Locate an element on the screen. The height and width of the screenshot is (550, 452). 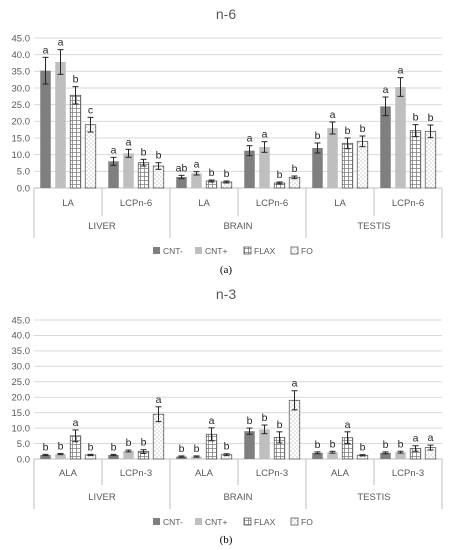
x-group-label: BRAIN is located at coordinates (237, 226).